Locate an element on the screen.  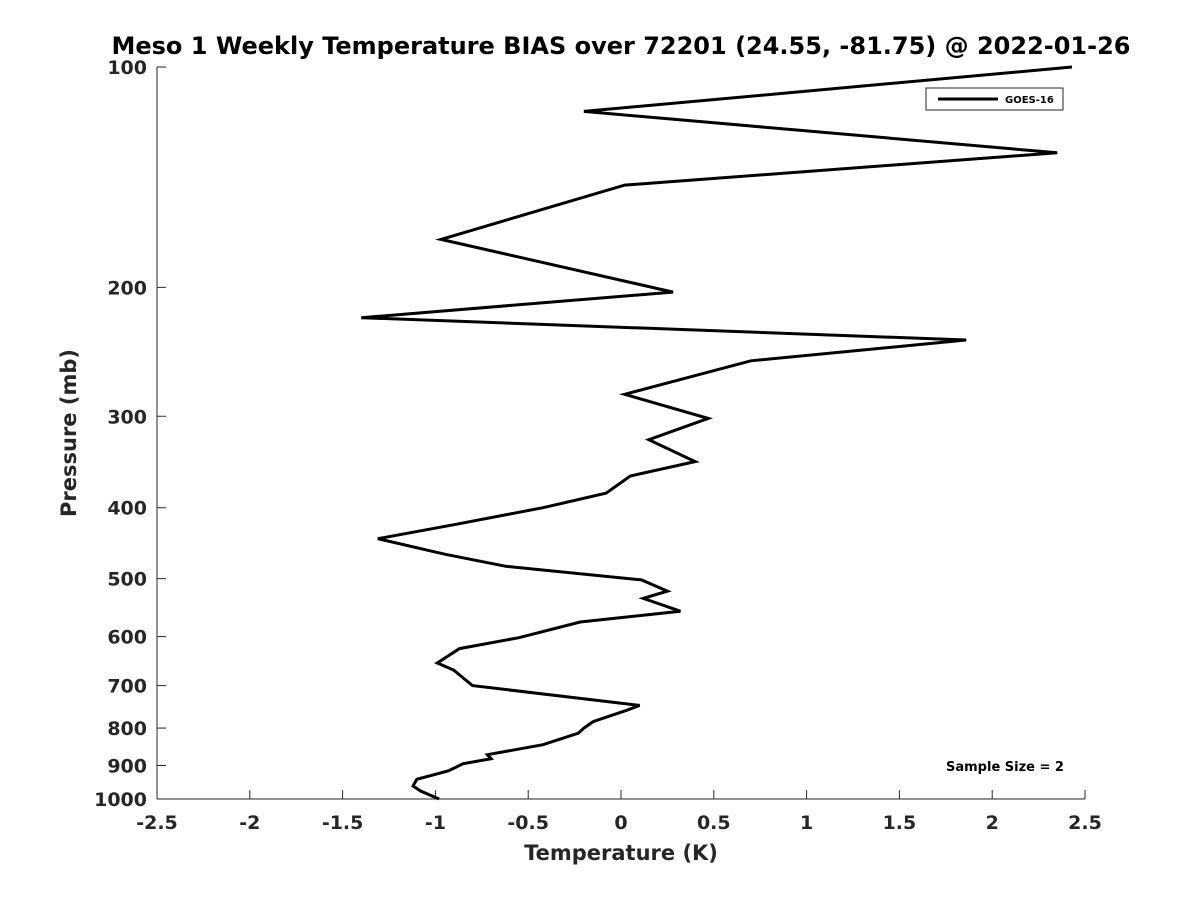
x-tick-label: 0.5 is located at coordinates (714, 823).